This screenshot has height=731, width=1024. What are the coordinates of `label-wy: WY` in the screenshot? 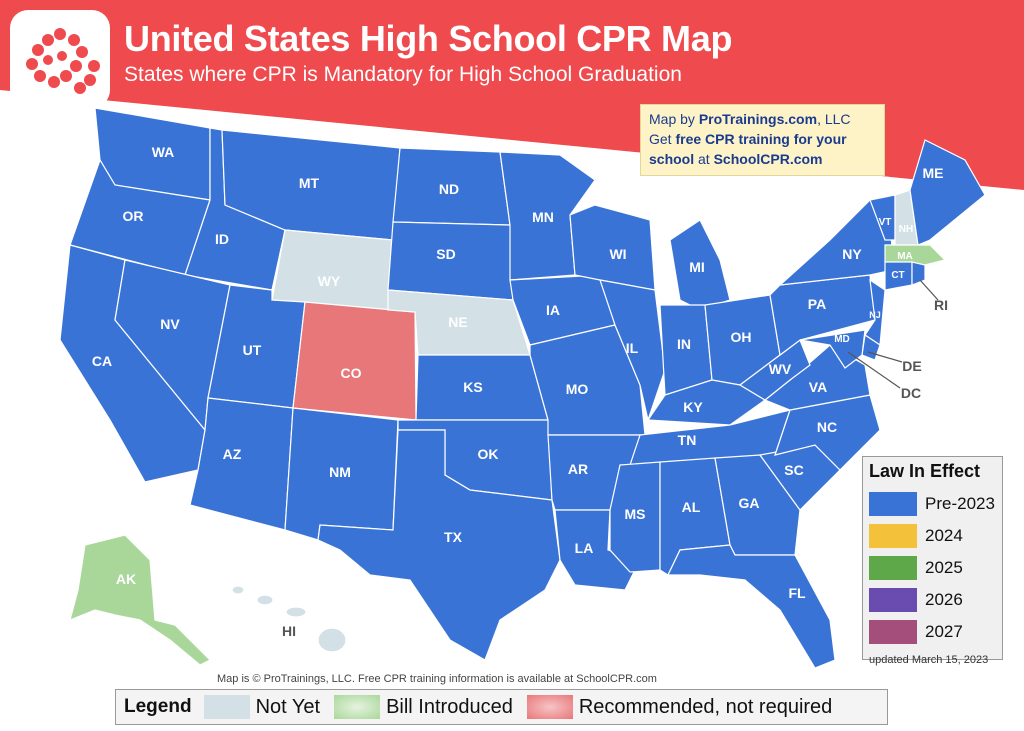 It's located at (329, 281).